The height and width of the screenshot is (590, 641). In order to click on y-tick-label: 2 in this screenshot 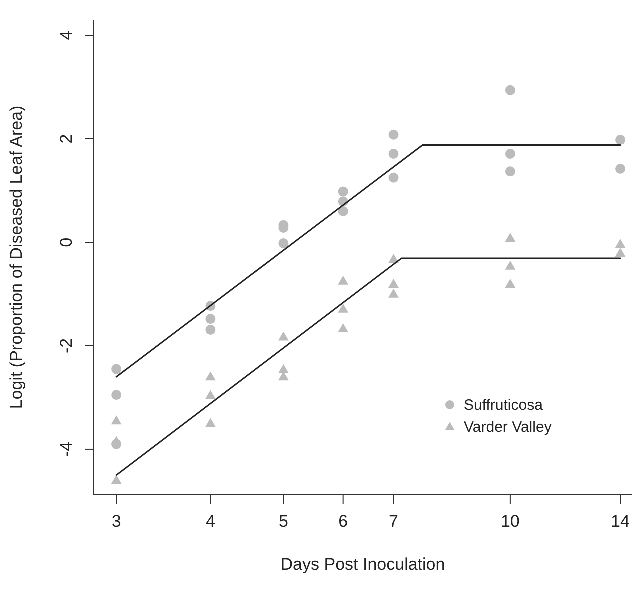, I will do `click(66, 139)`.